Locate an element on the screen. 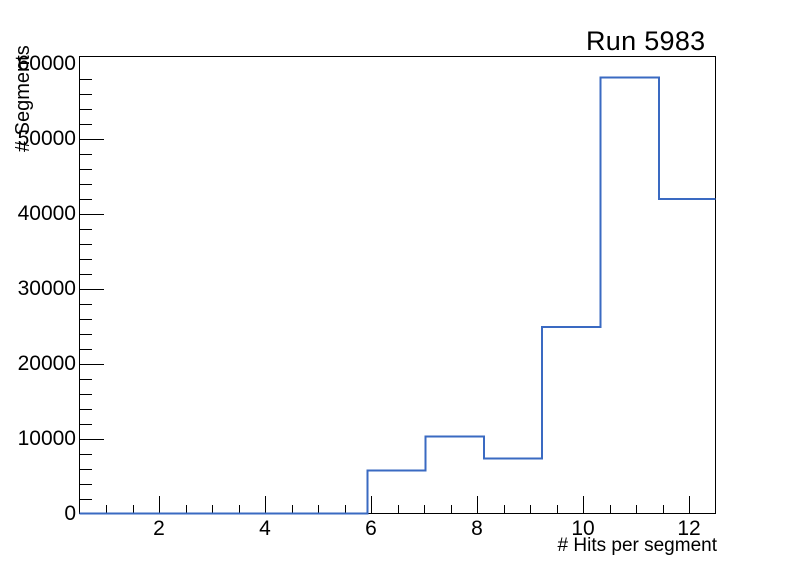 This screenshot has height=572, width=796. x-tick-label: 4 is located at coordinates (265, 528).